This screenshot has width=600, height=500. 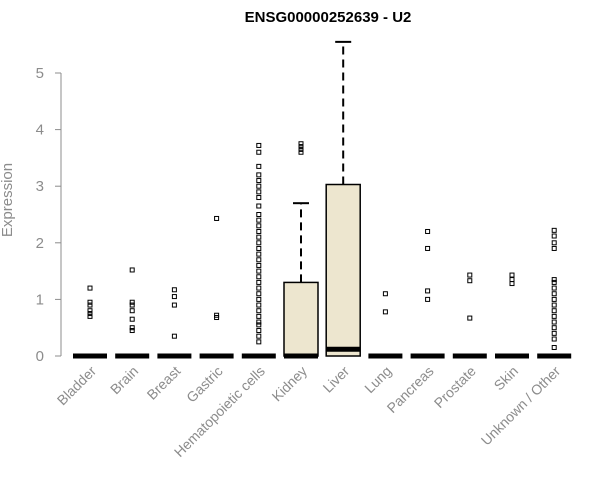 I want to click on box-unknown-other, so click(x=554, y=293).